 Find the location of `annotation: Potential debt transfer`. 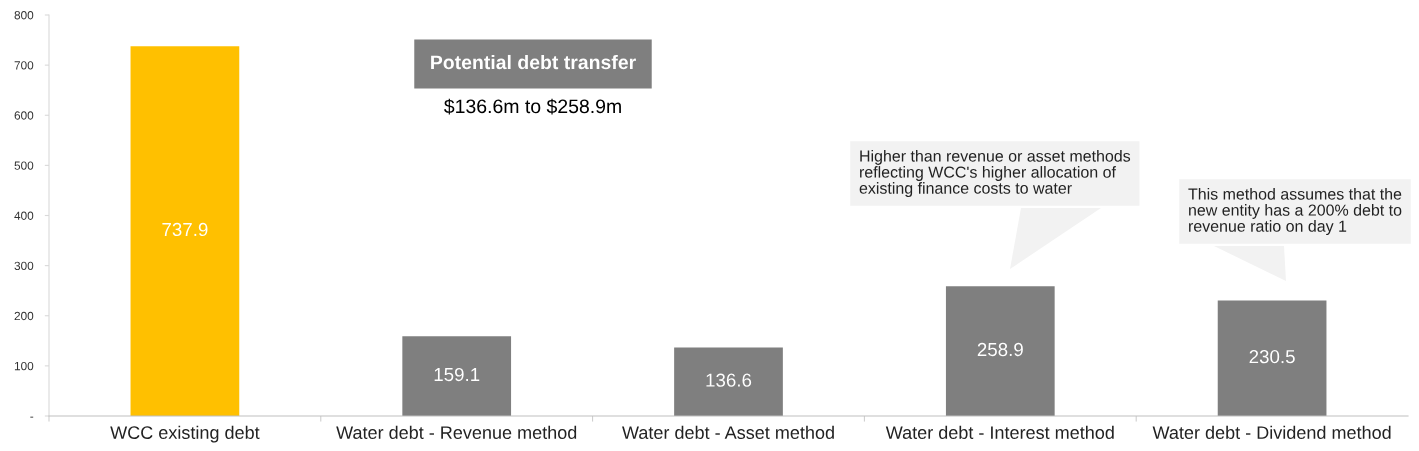

annotation: Potential debt transfer is located at coordinates (533, 62).